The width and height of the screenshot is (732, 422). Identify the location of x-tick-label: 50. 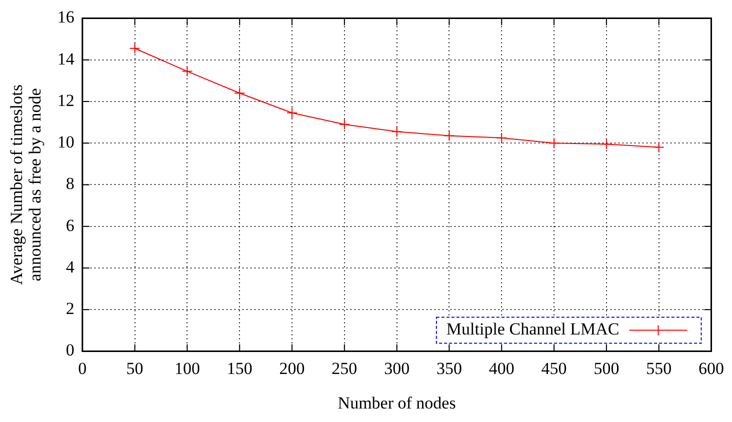
(135, 368).